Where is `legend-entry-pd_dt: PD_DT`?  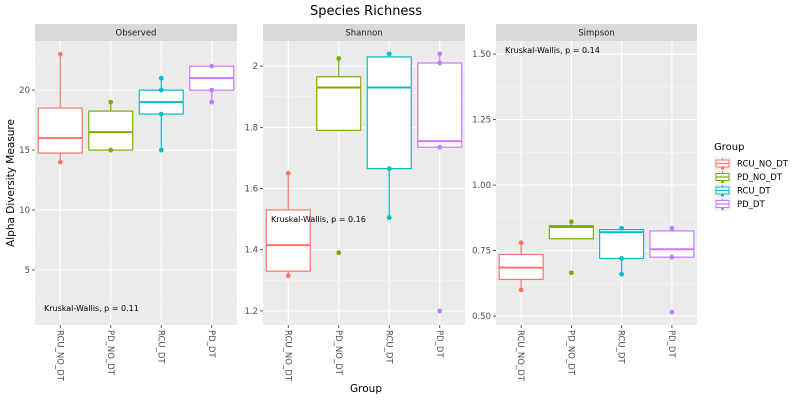 legend-entry-pd_dt: PD_DT is located at coordinates (739, 204).